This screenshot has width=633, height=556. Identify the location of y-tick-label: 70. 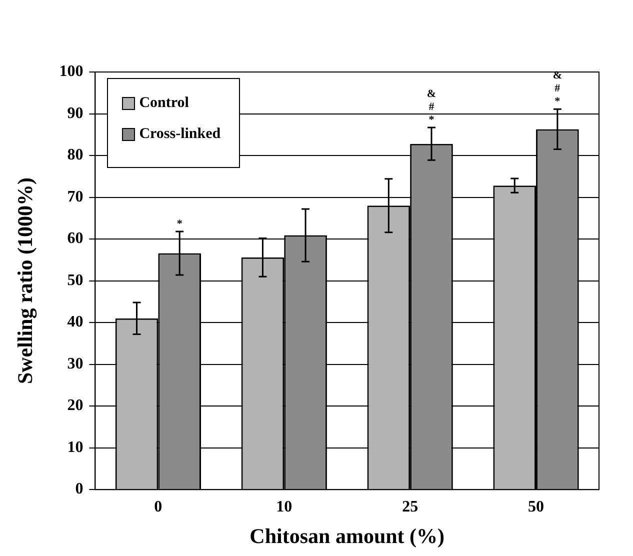
(75, 197).